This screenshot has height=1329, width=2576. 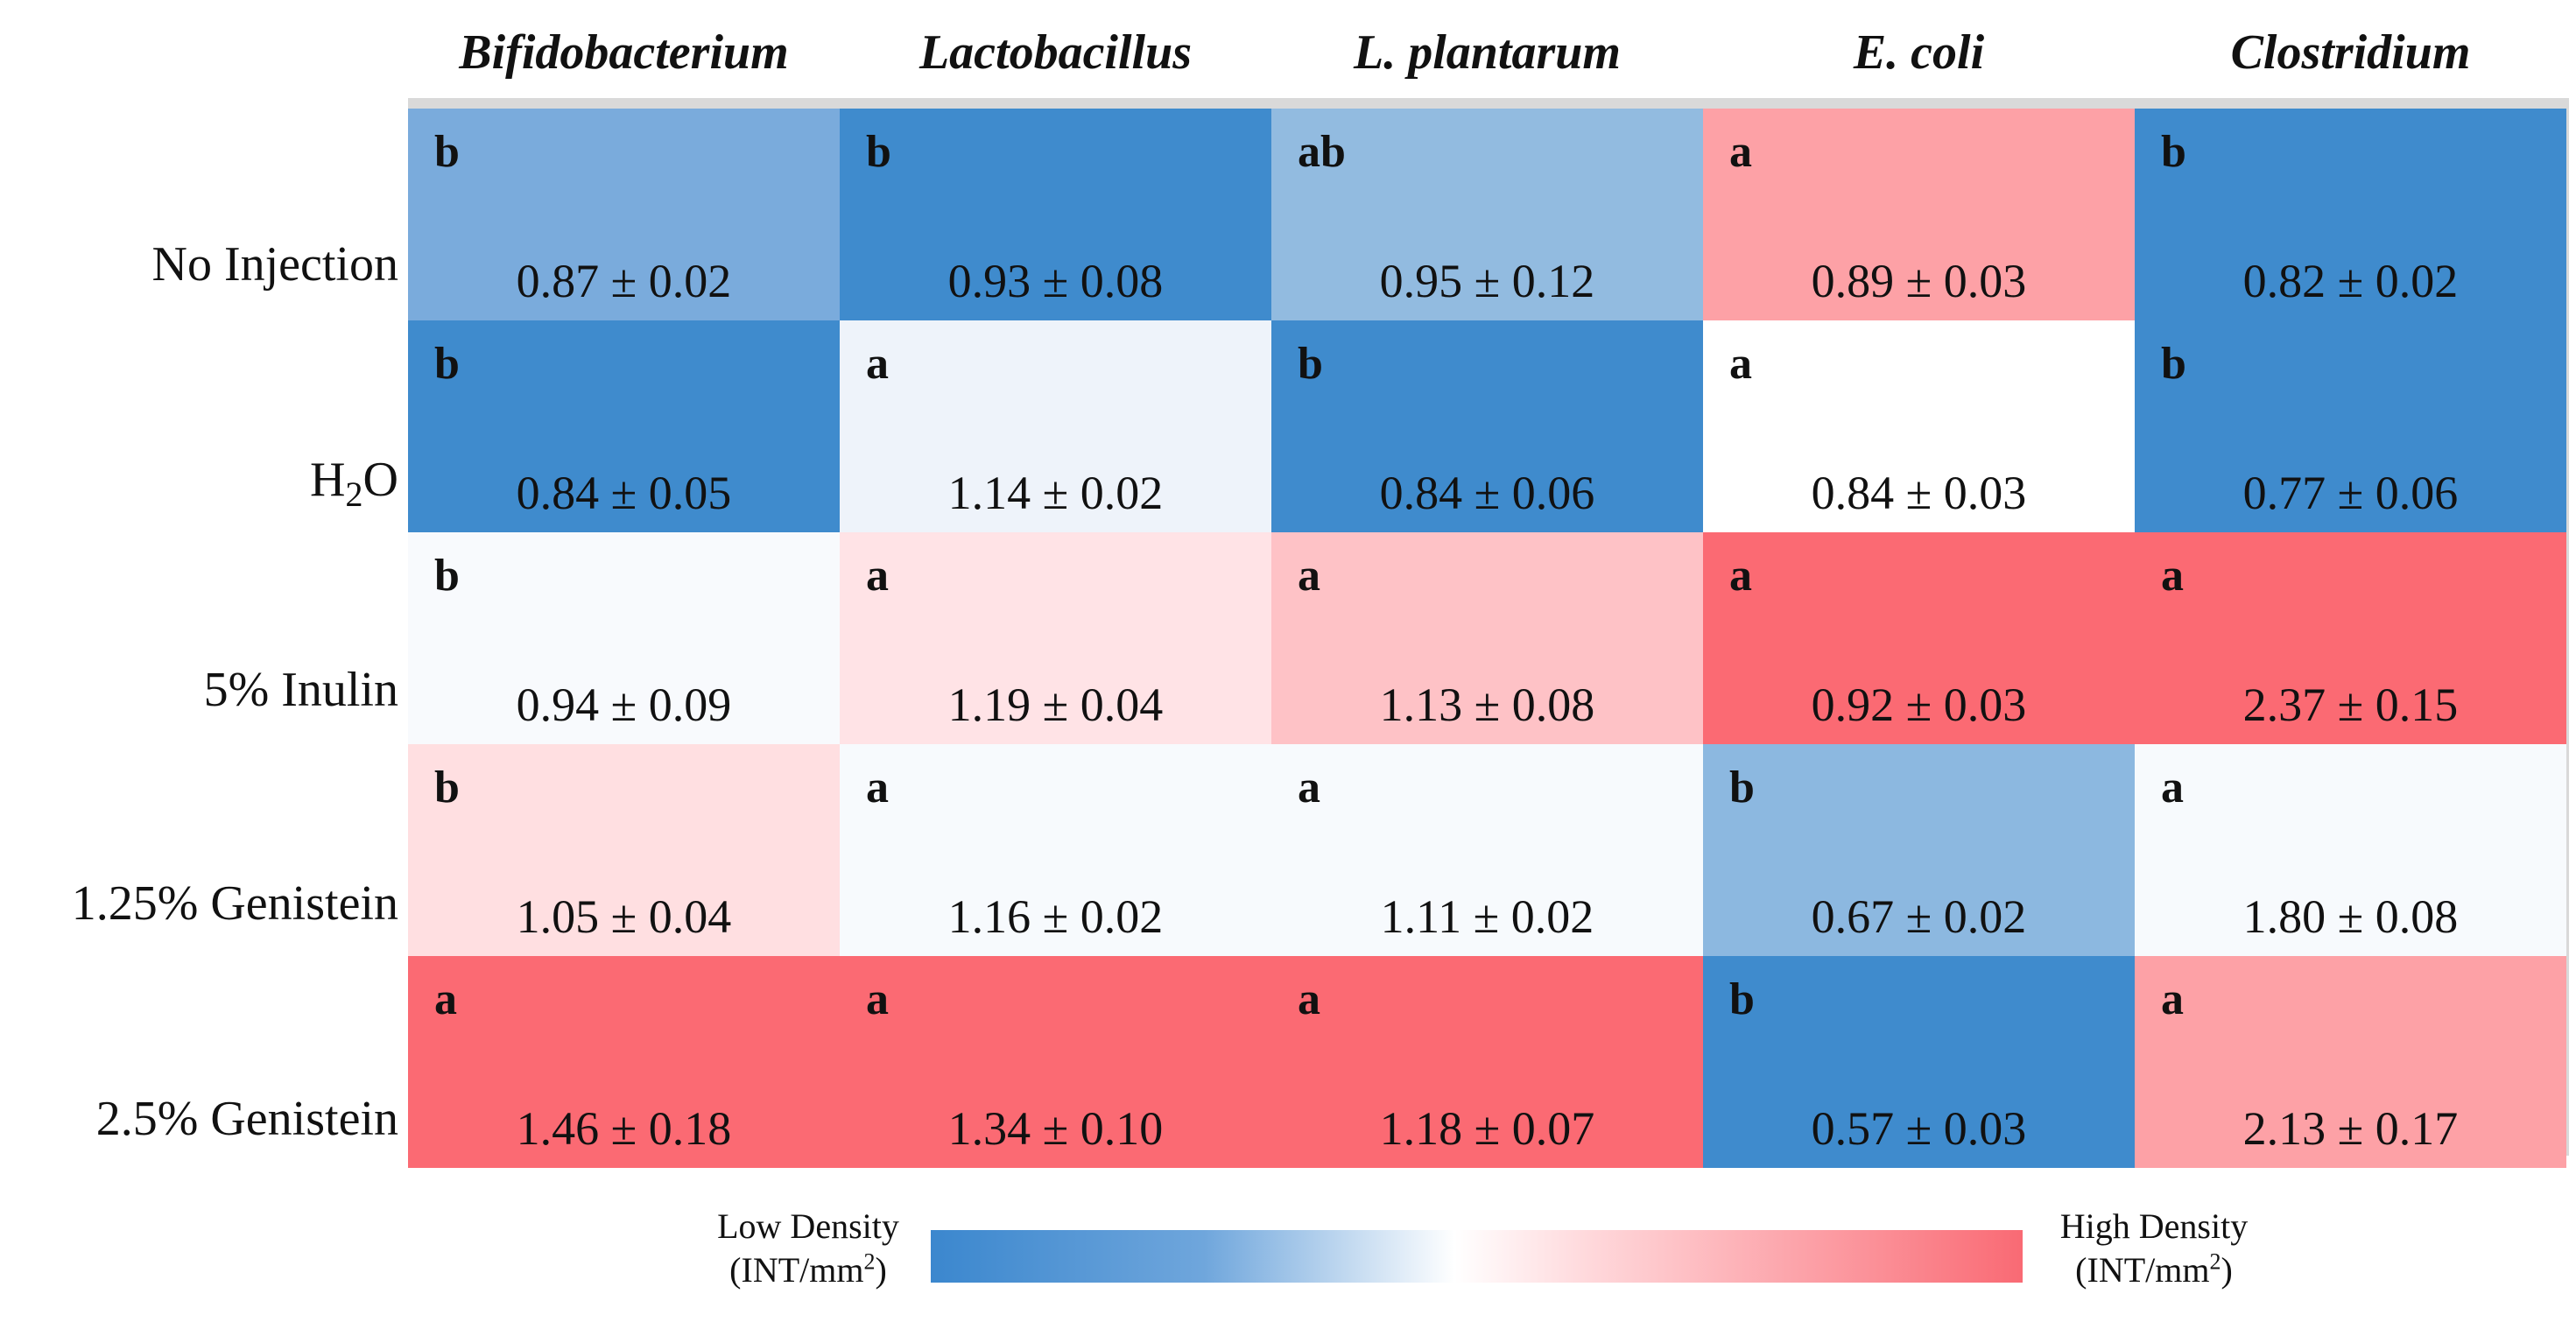 What do you see at coordinates (2350, 638) in the screenshot?
I see `heatmap-cell: a 2.37 ± 0.15` at bounding box center [2350, 638].